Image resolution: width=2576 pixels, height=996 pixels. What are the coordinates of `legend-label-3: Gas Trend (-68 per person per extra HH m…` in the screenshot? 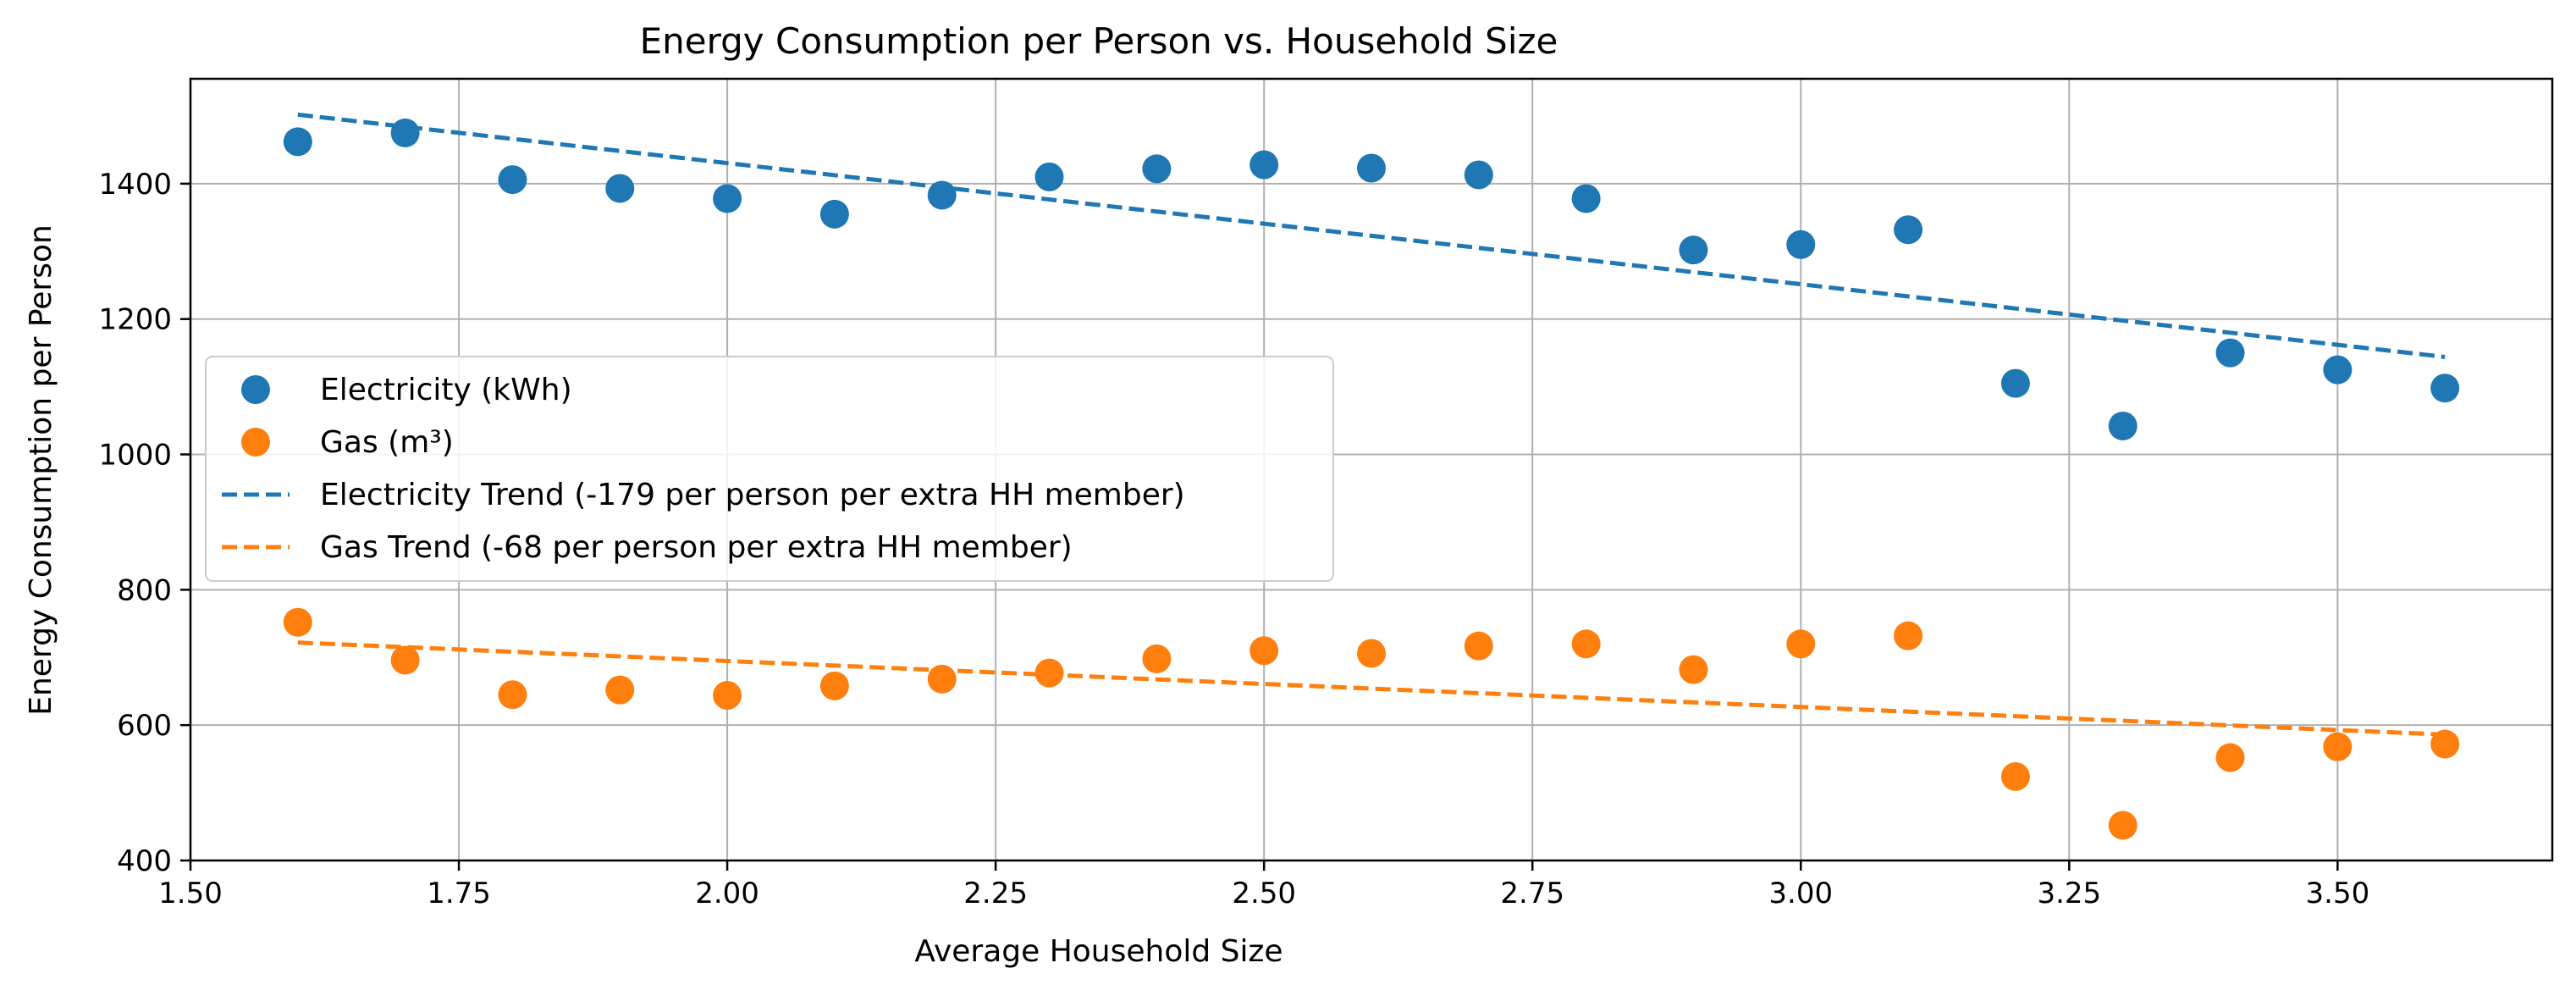 It's located at (697, 547).